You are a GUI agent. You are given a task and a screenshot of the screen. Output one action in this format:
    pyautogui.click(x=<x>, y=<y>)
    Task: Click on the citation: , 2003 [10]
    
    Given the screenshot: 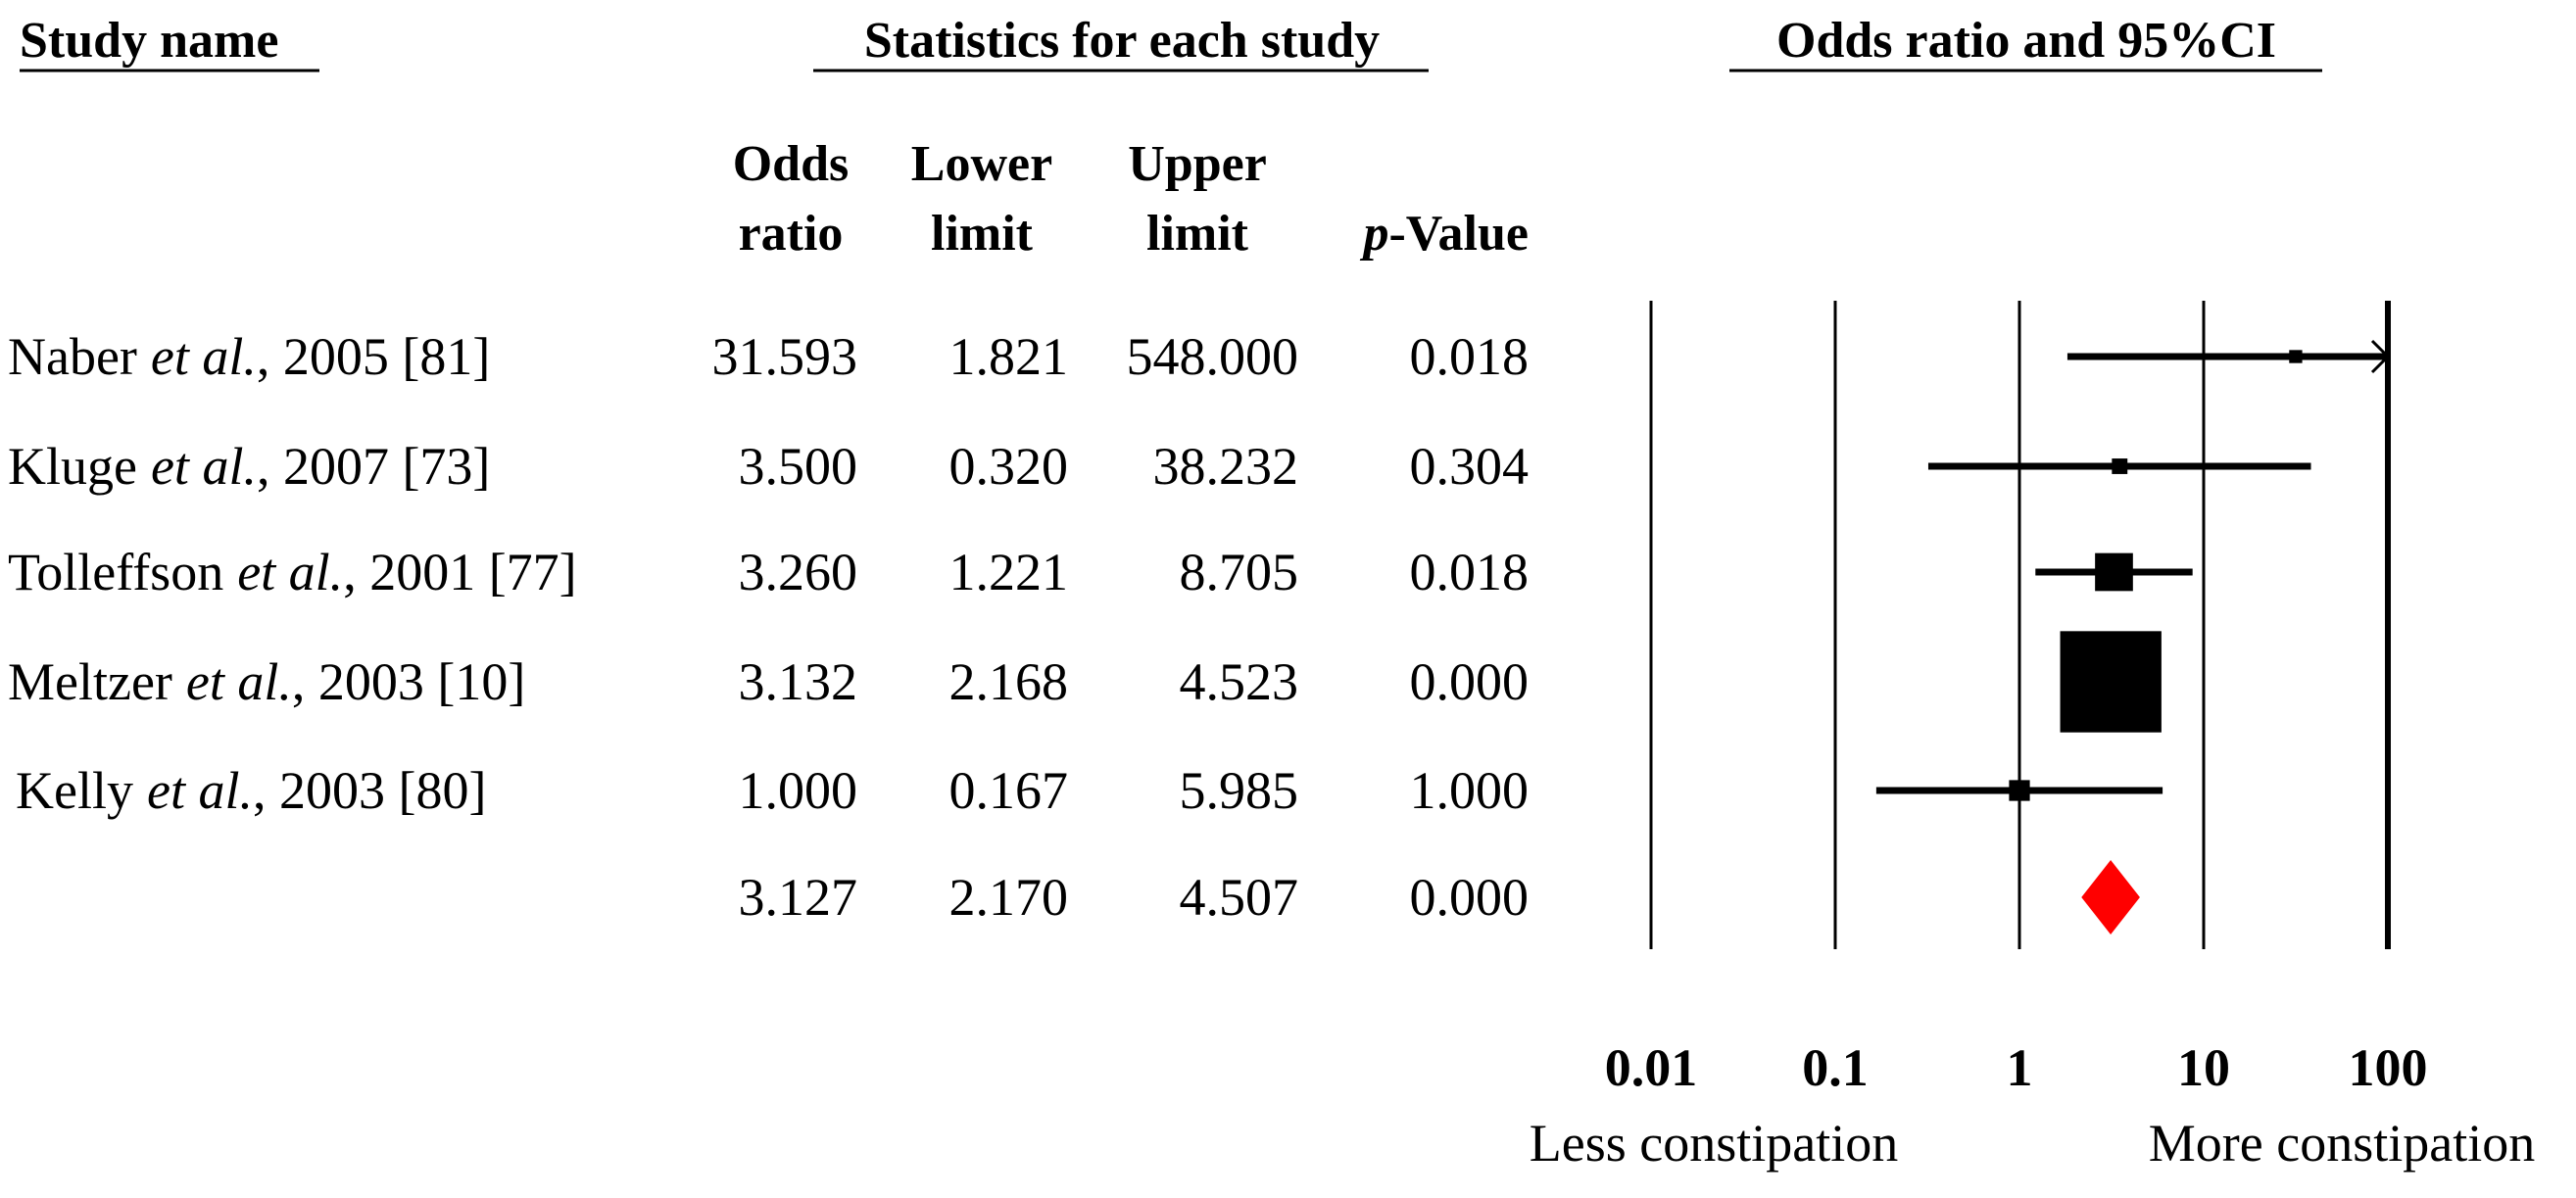 What is the action you would take?
    pyautogui.click(x=408, y=681)
    